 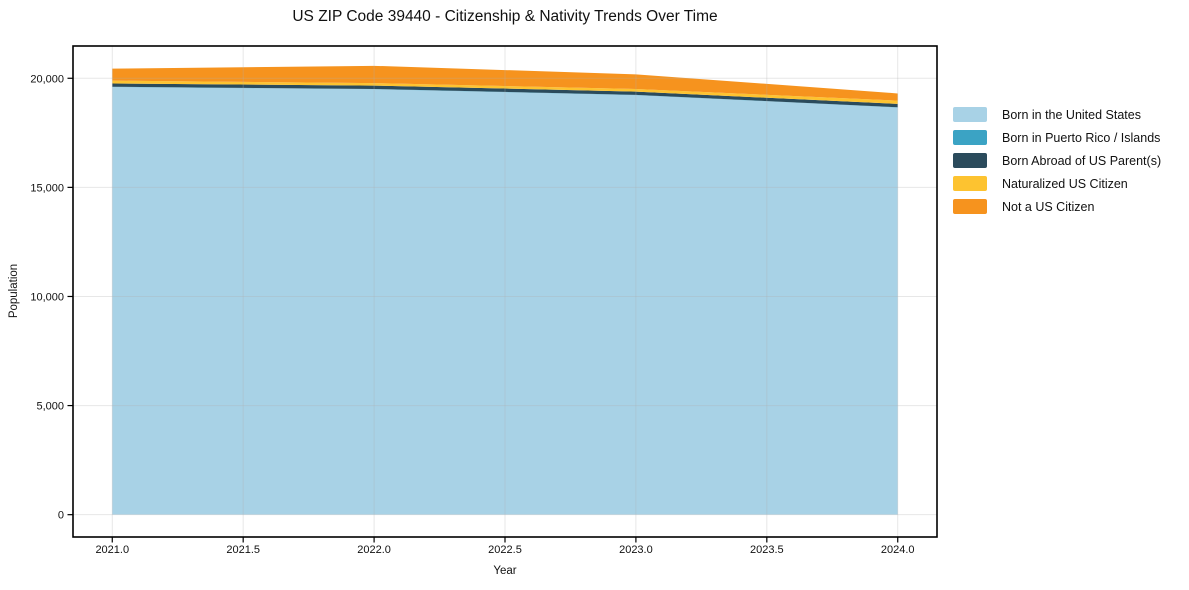 What do you see at coordinates (767, 550) in the screenshot?
I see `svg-text: 2023.5` at bounding box center [767, 550].